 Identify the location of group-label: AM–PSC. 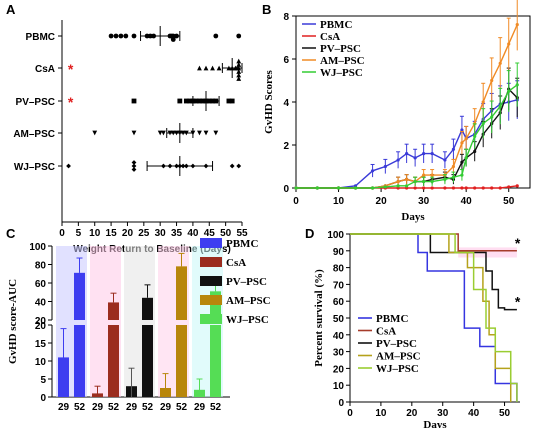
(34, 134).